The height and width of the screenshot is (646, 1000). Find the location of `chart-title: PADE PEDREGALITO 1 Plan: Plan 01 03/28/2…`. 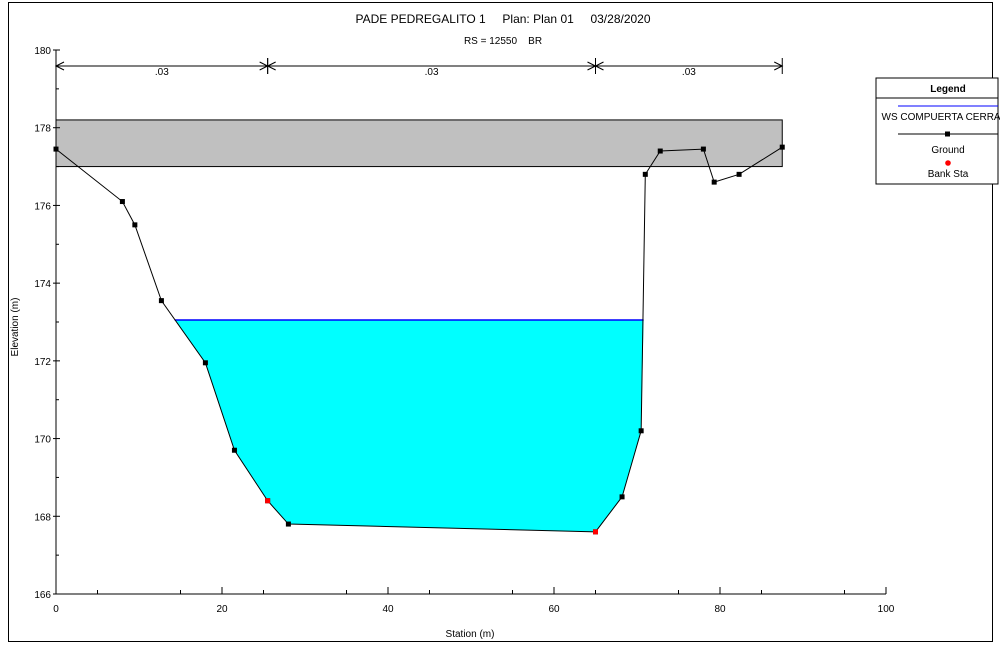

chart-title: PADE PEDREGALITO 1 Plan: Plan 01 03/28/2… is located at coordinates (502, 19).